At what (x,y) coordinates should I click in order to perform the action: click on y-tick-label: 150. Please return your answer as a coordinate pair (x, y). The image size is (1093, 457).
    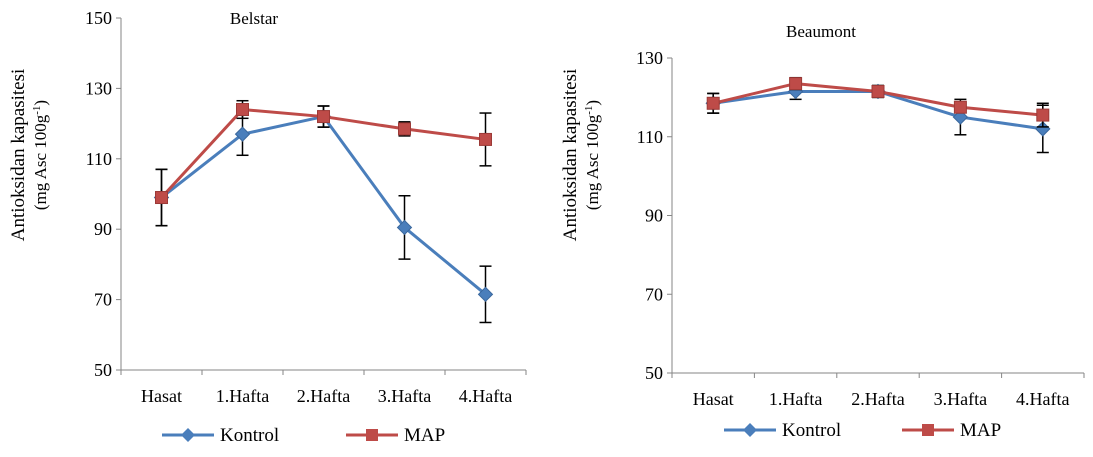
    Looking at the image, I should click on (98, 18).